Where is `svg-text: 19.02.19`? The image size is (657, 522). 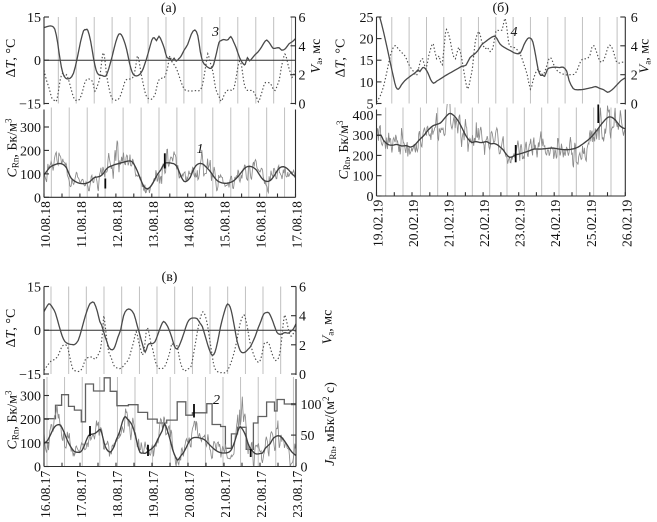 svg-text: 19.02.19 is located at coordinates (378, 224).